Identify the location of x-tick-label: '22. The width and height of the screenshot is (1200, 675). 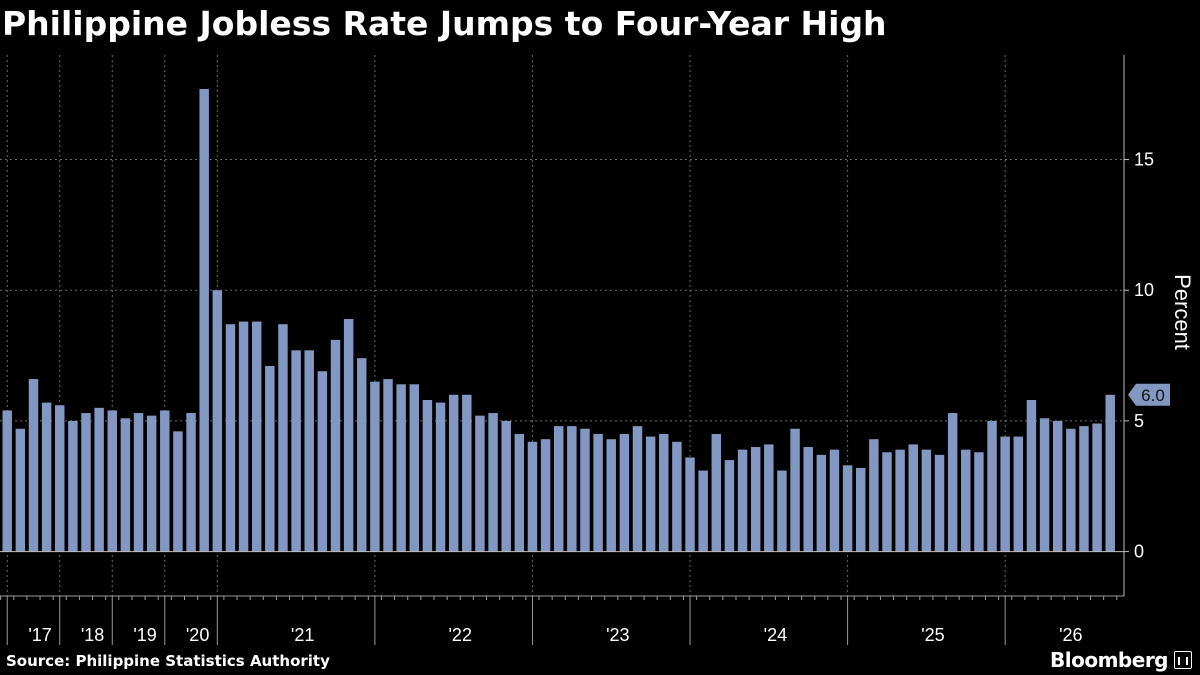
(460, 635).